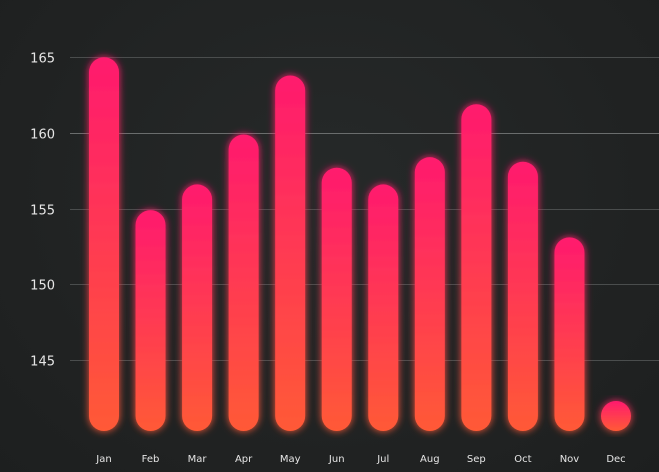  I want to click on y-axis-tick-labels: 145 150 155 160 165, so click(42, 211).